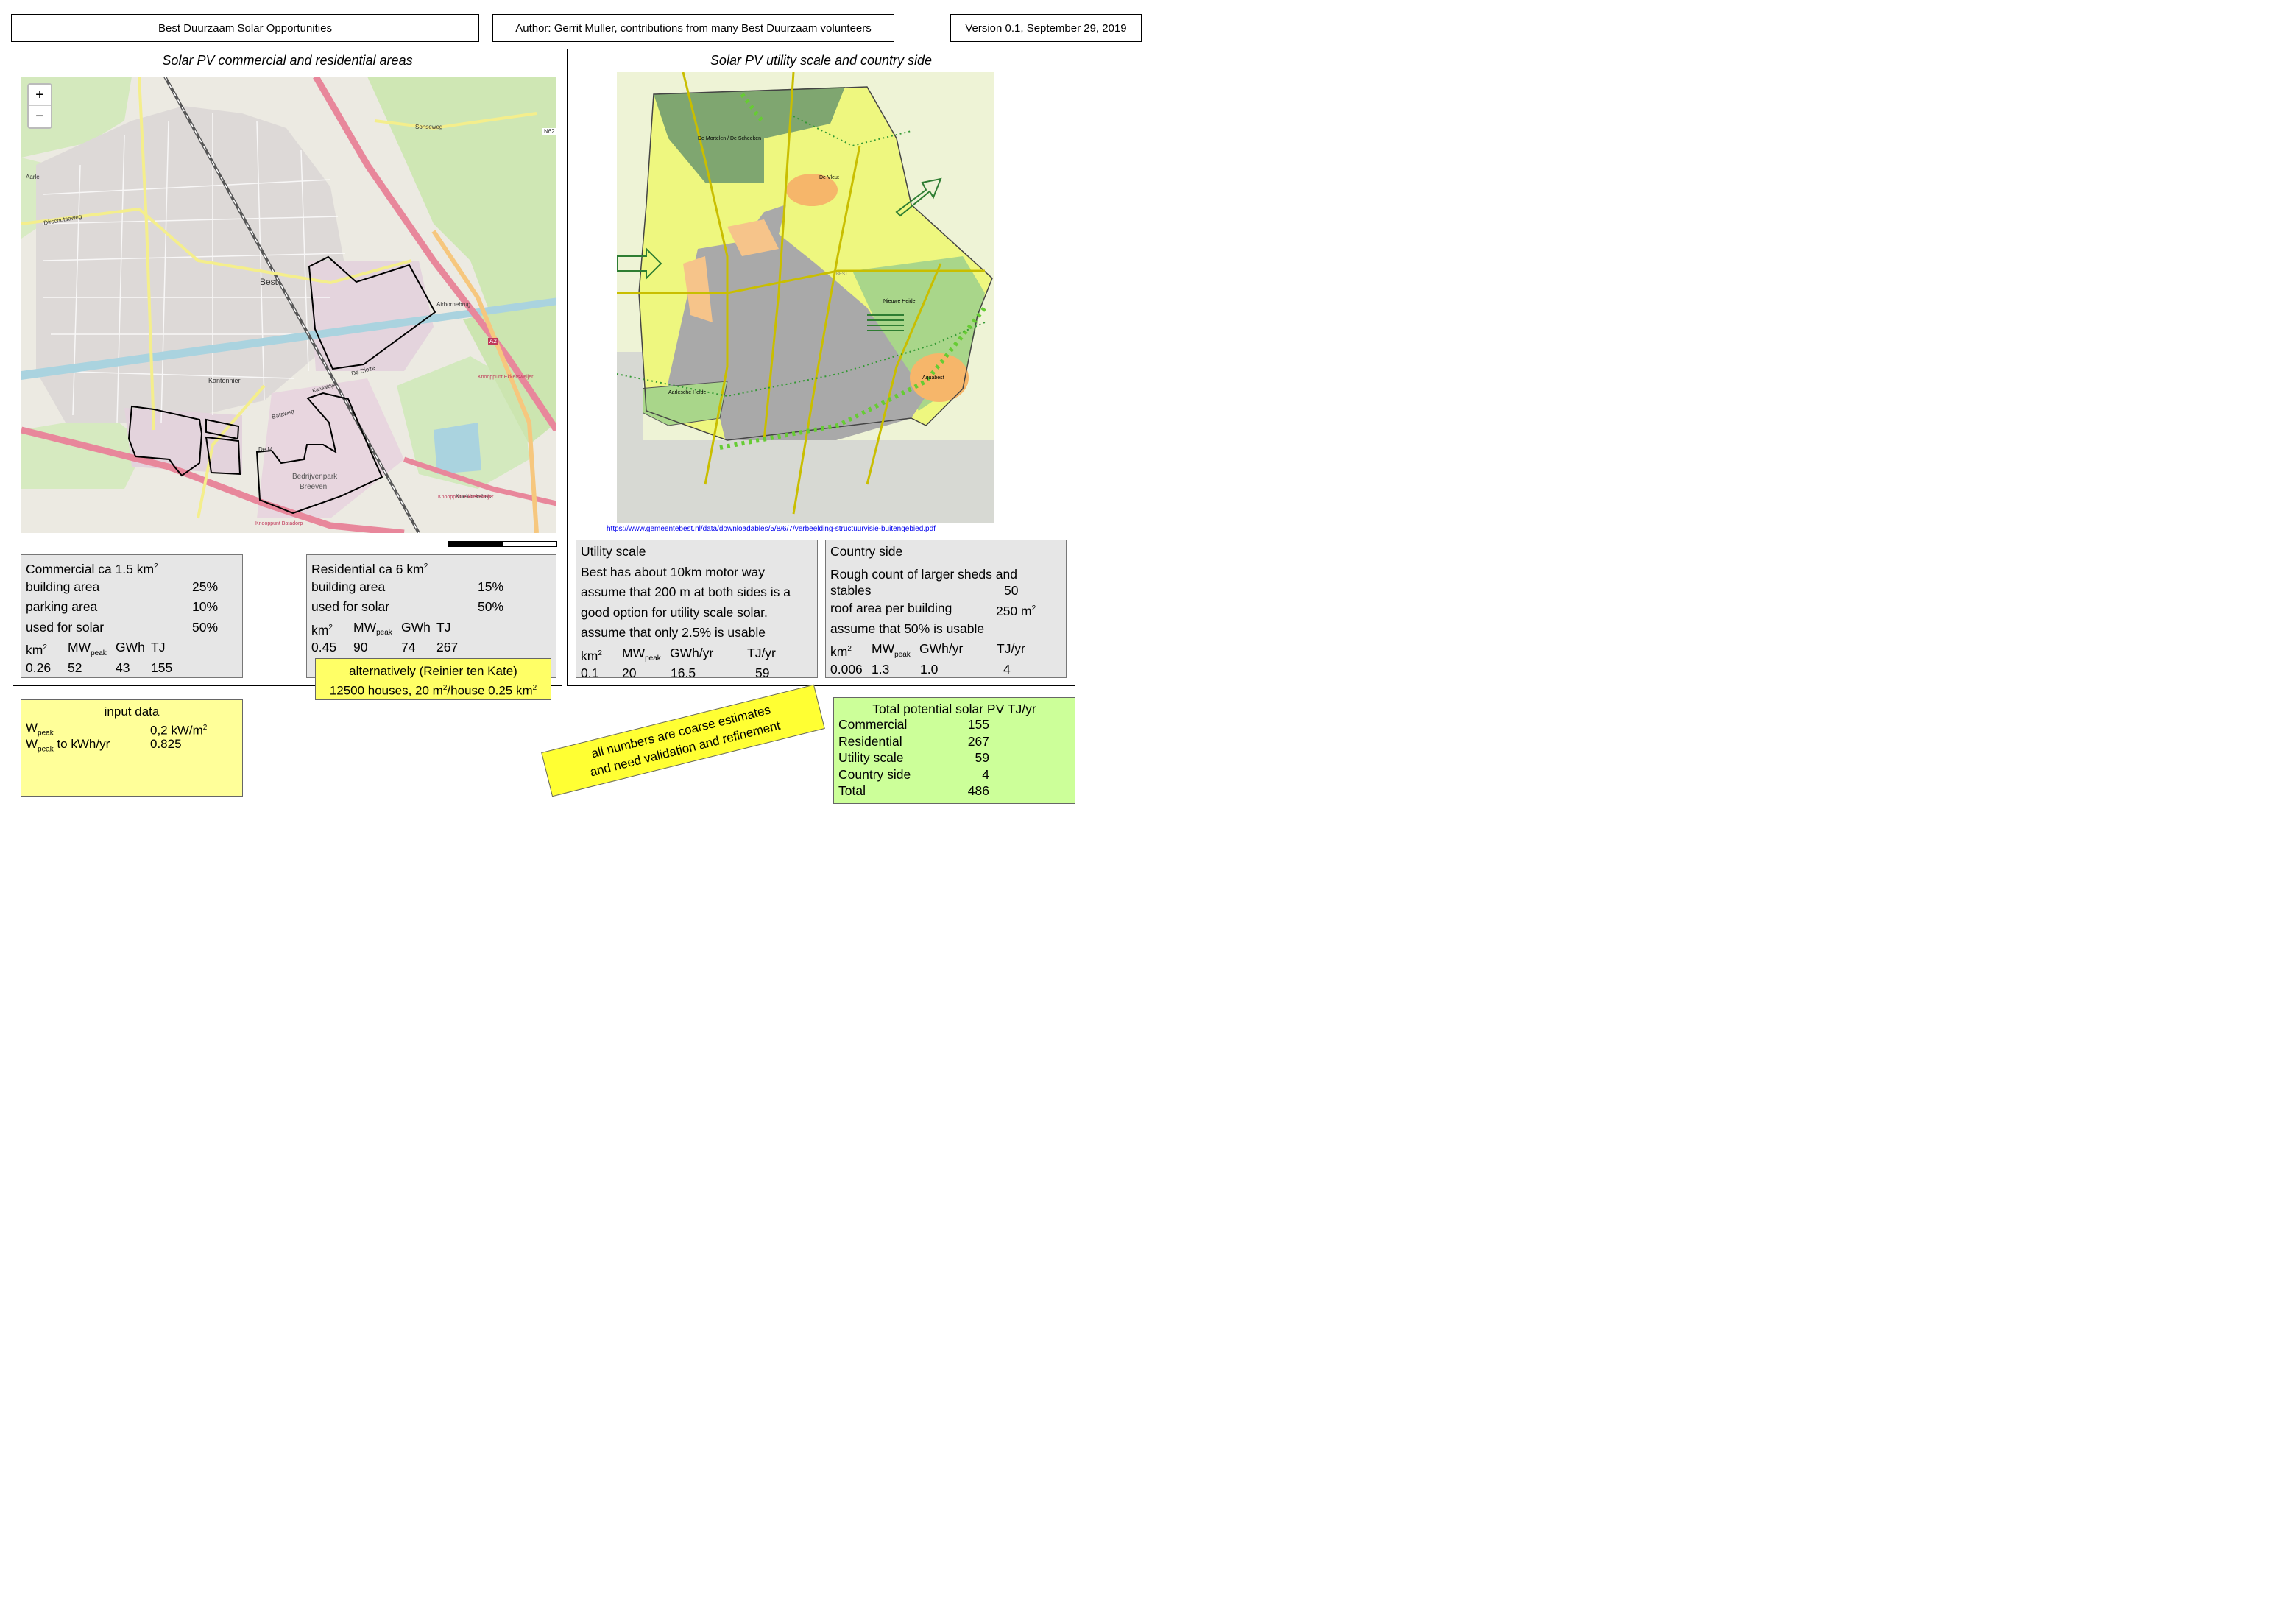 The width and height of the screenshot is (2287, 1624). I want to click on val-gwh: 16.5, so click(683, 673).